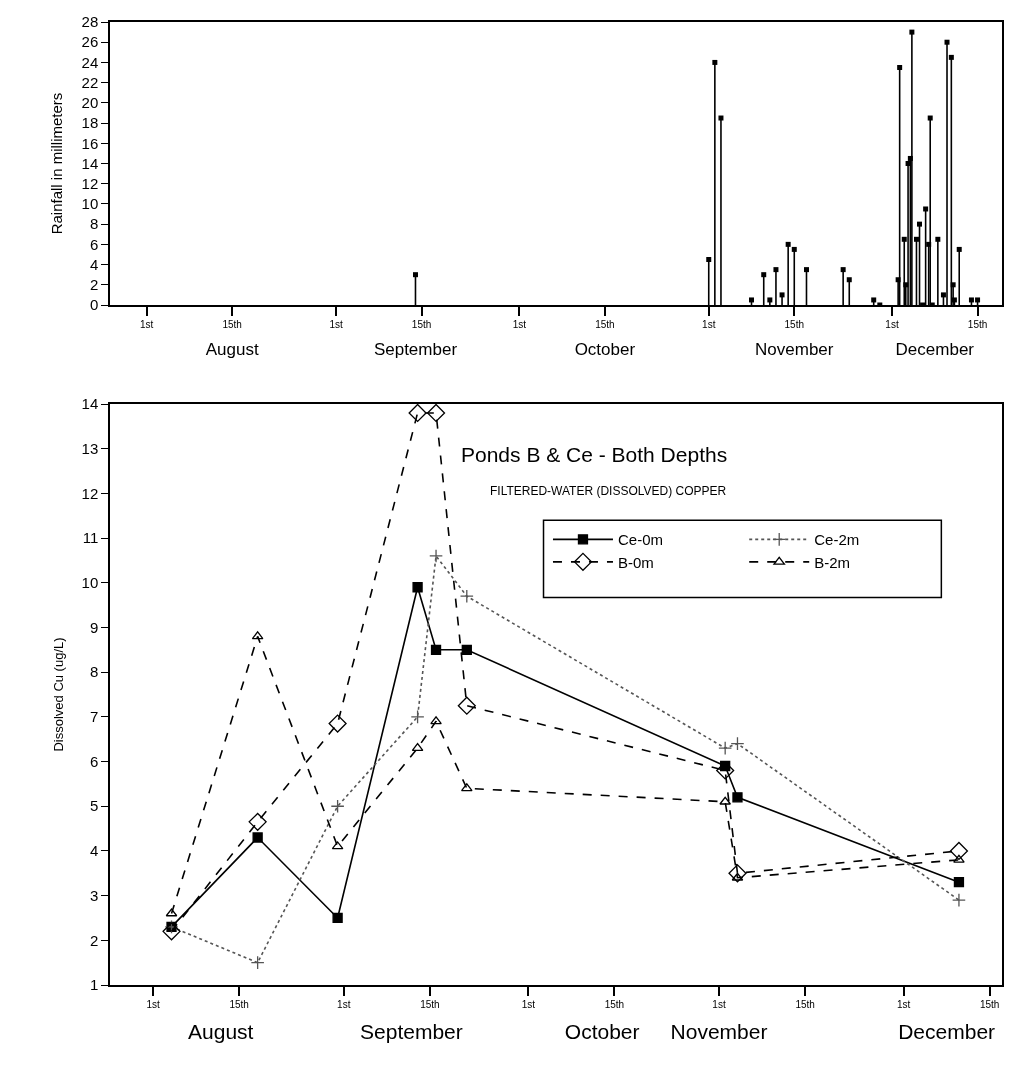 The width and height of the screenshot is (1017, 1068). I want to click on y-axis-title: Rainfall in millimeters, so click(57, 163).